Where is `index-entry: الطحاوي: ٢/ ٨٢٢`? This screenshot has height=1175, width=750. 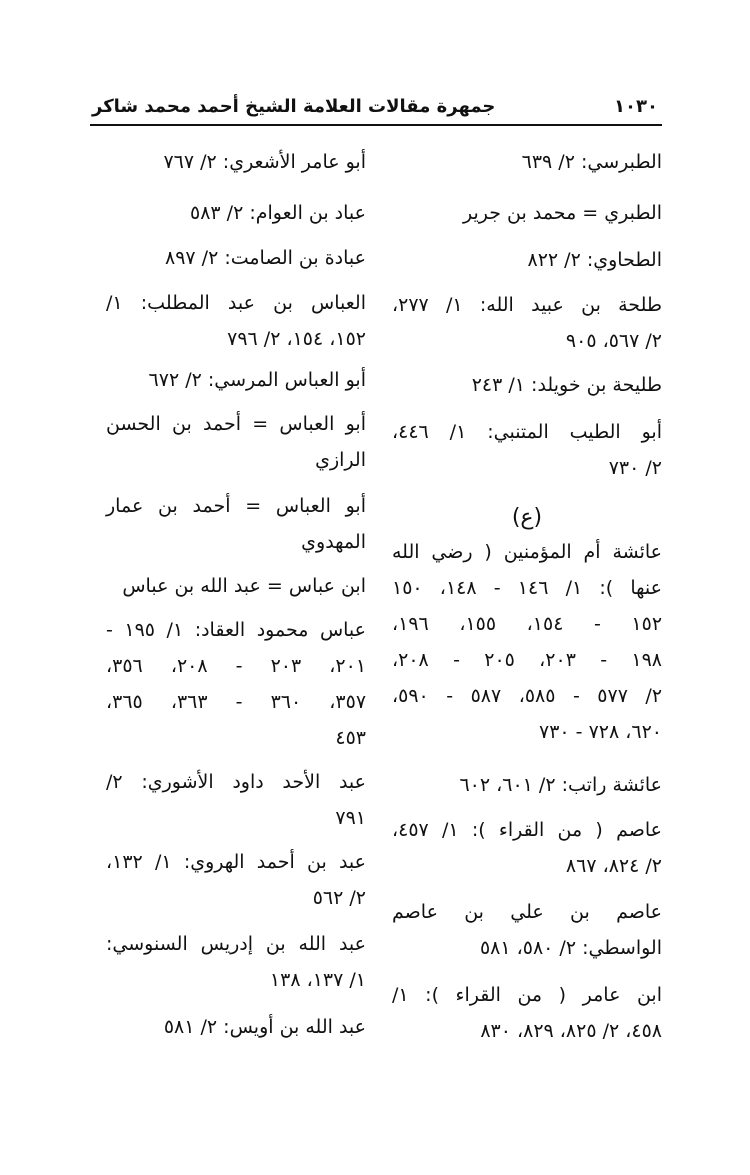
index-entry: الطحاوي: ٢/ ٨٢٢ is located at coordinates (527, 260).